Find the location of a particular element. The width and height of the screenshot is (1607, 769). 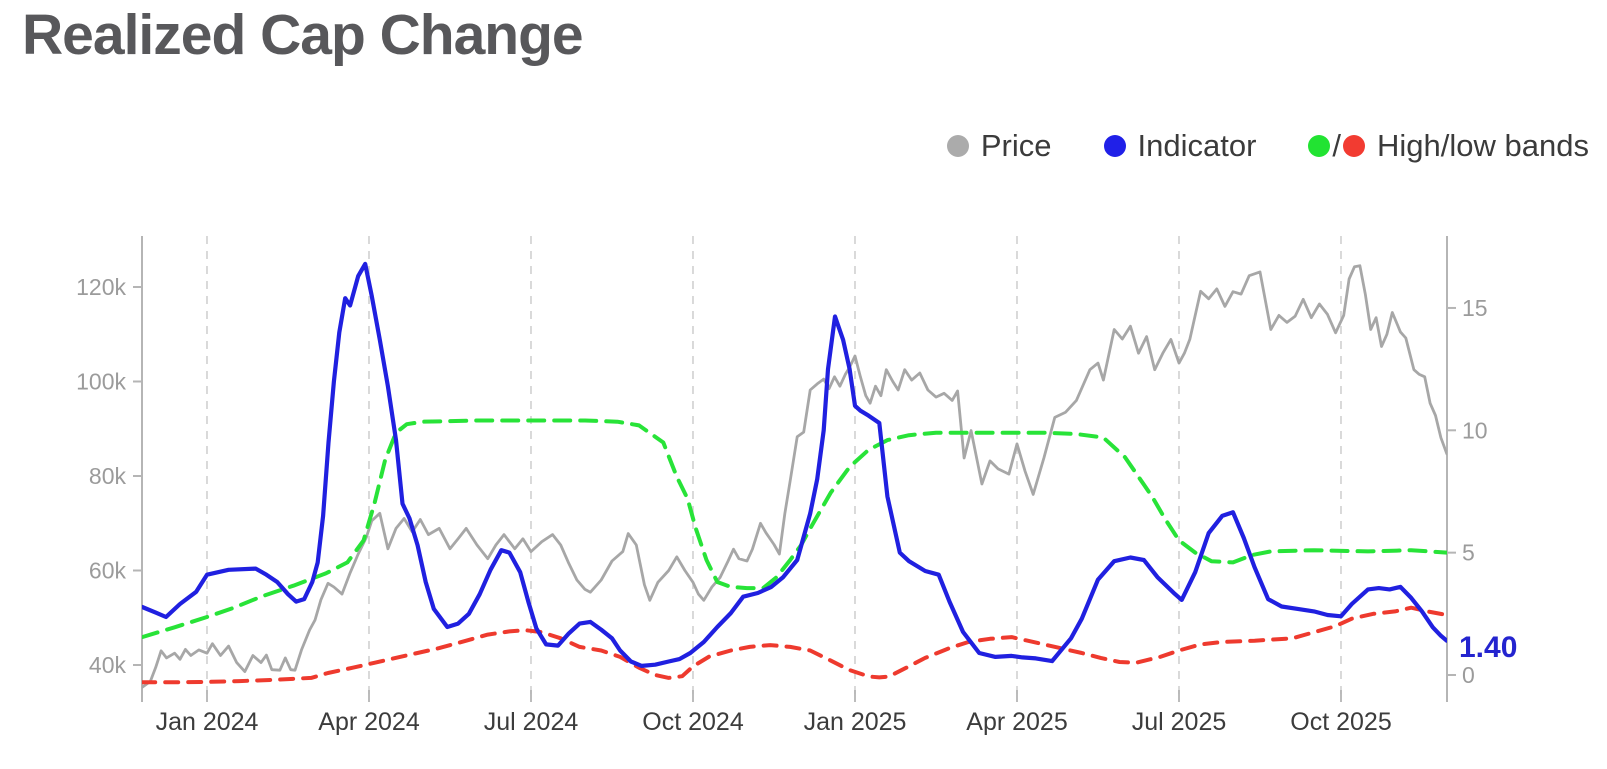

y-tick-label-left: 60k is located at coordinates (108, 571).